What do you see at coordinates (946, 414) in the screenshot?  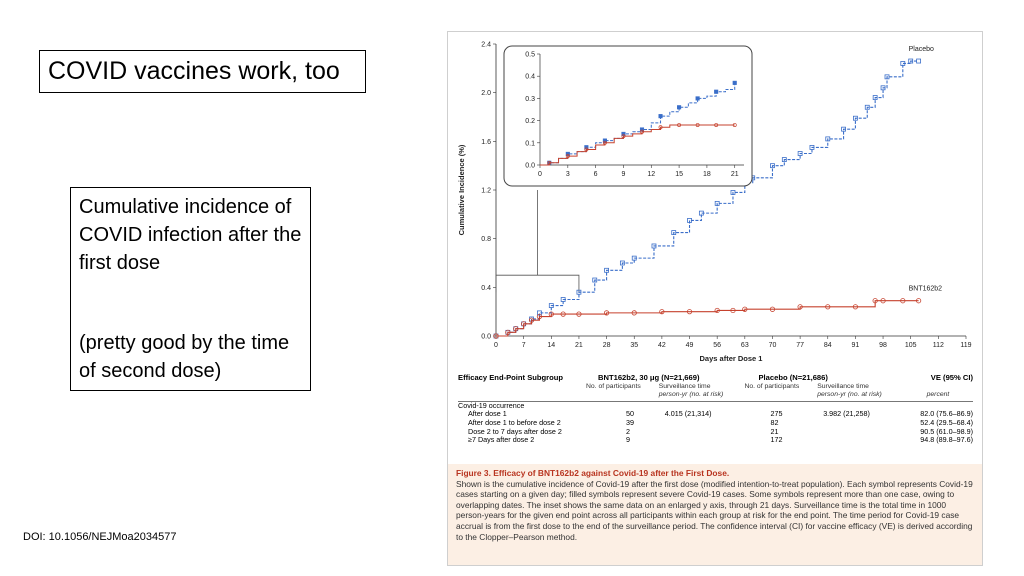 I see `table-cell: 82.0 (75.6–86.9)` at bounding box center [946, 414].